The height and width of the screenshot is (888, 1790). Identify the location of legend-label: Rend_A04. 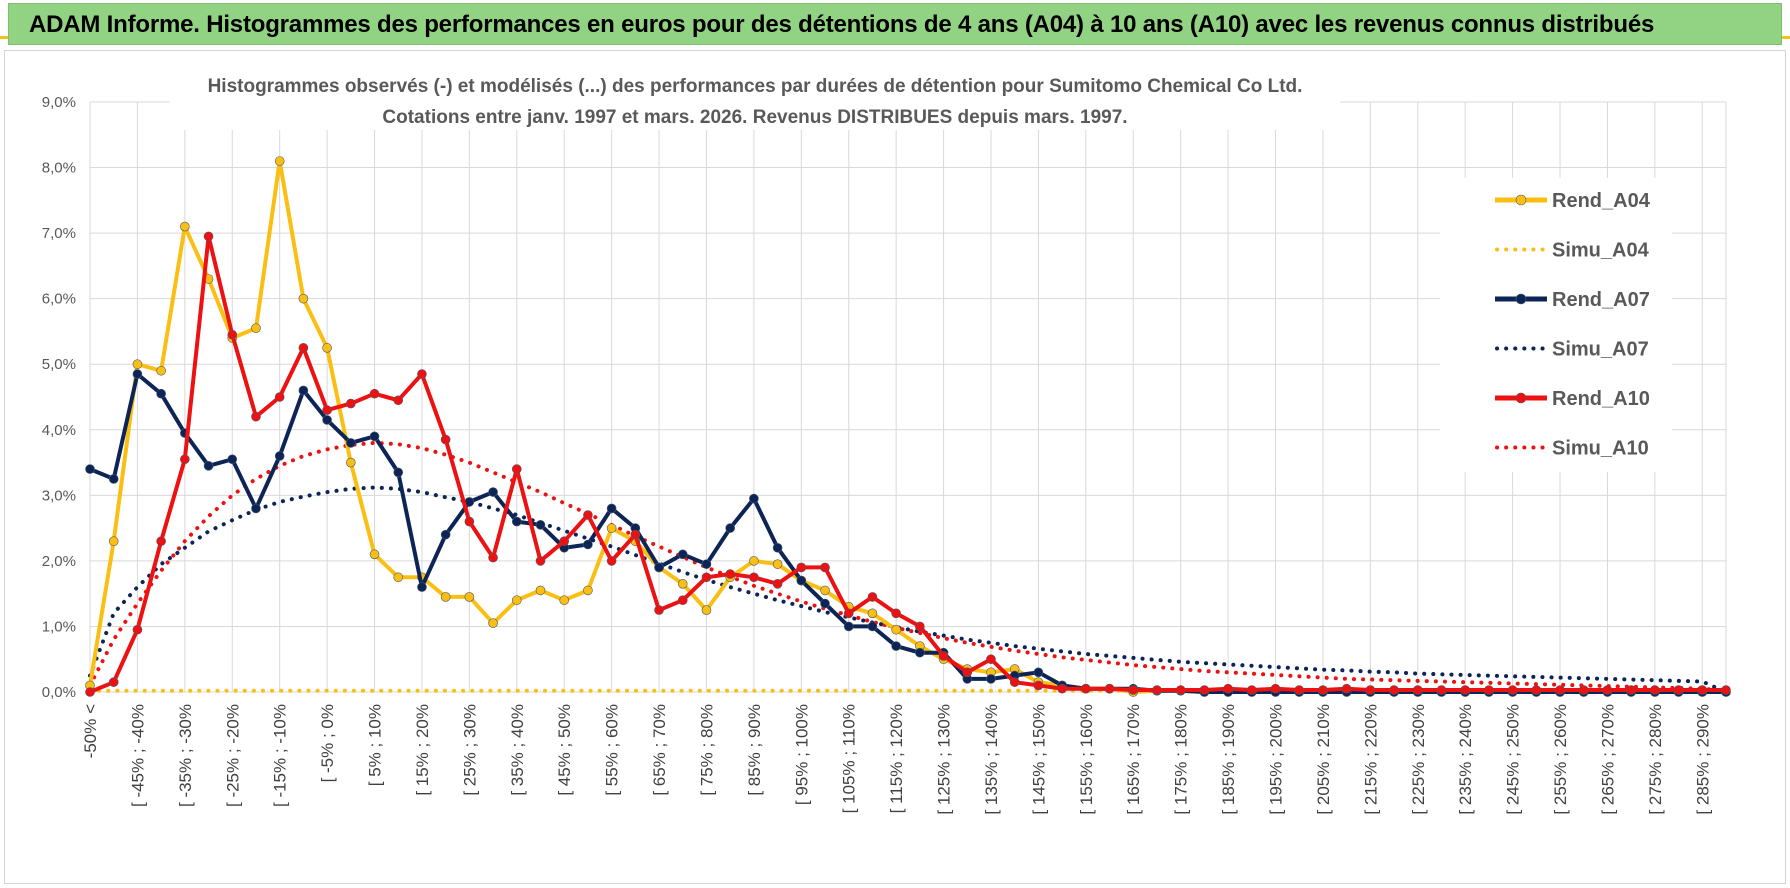
(1601, 201).